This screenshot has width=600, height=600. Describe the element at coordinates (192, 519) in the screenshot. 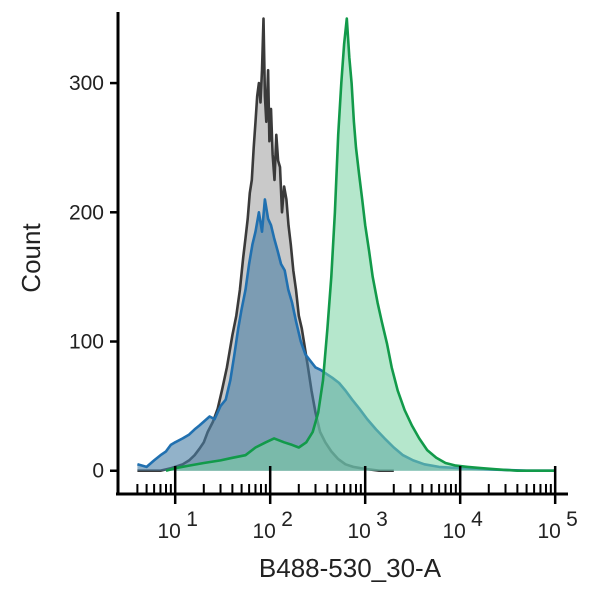

I see `x-tick-exponent: 1` at that location.